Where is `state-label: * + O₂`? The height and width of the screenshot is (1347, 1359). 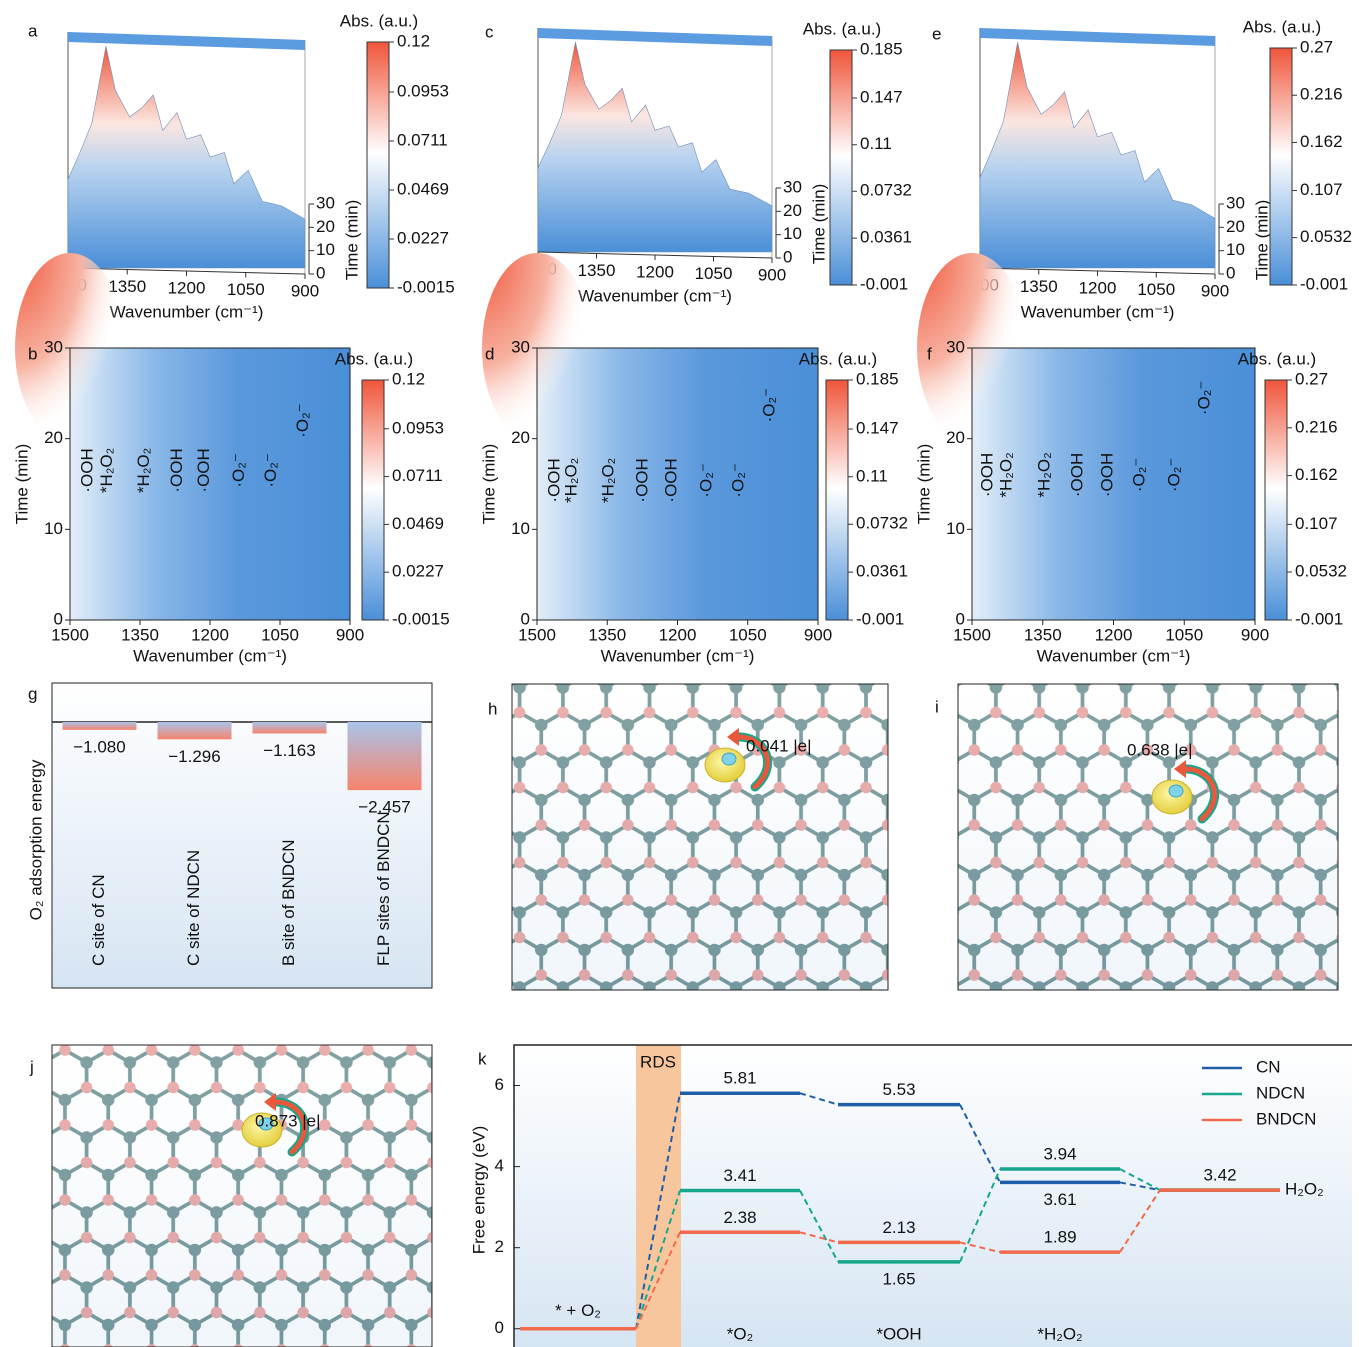 state-label: * + O₂ is located at coordinates (578, 1310).